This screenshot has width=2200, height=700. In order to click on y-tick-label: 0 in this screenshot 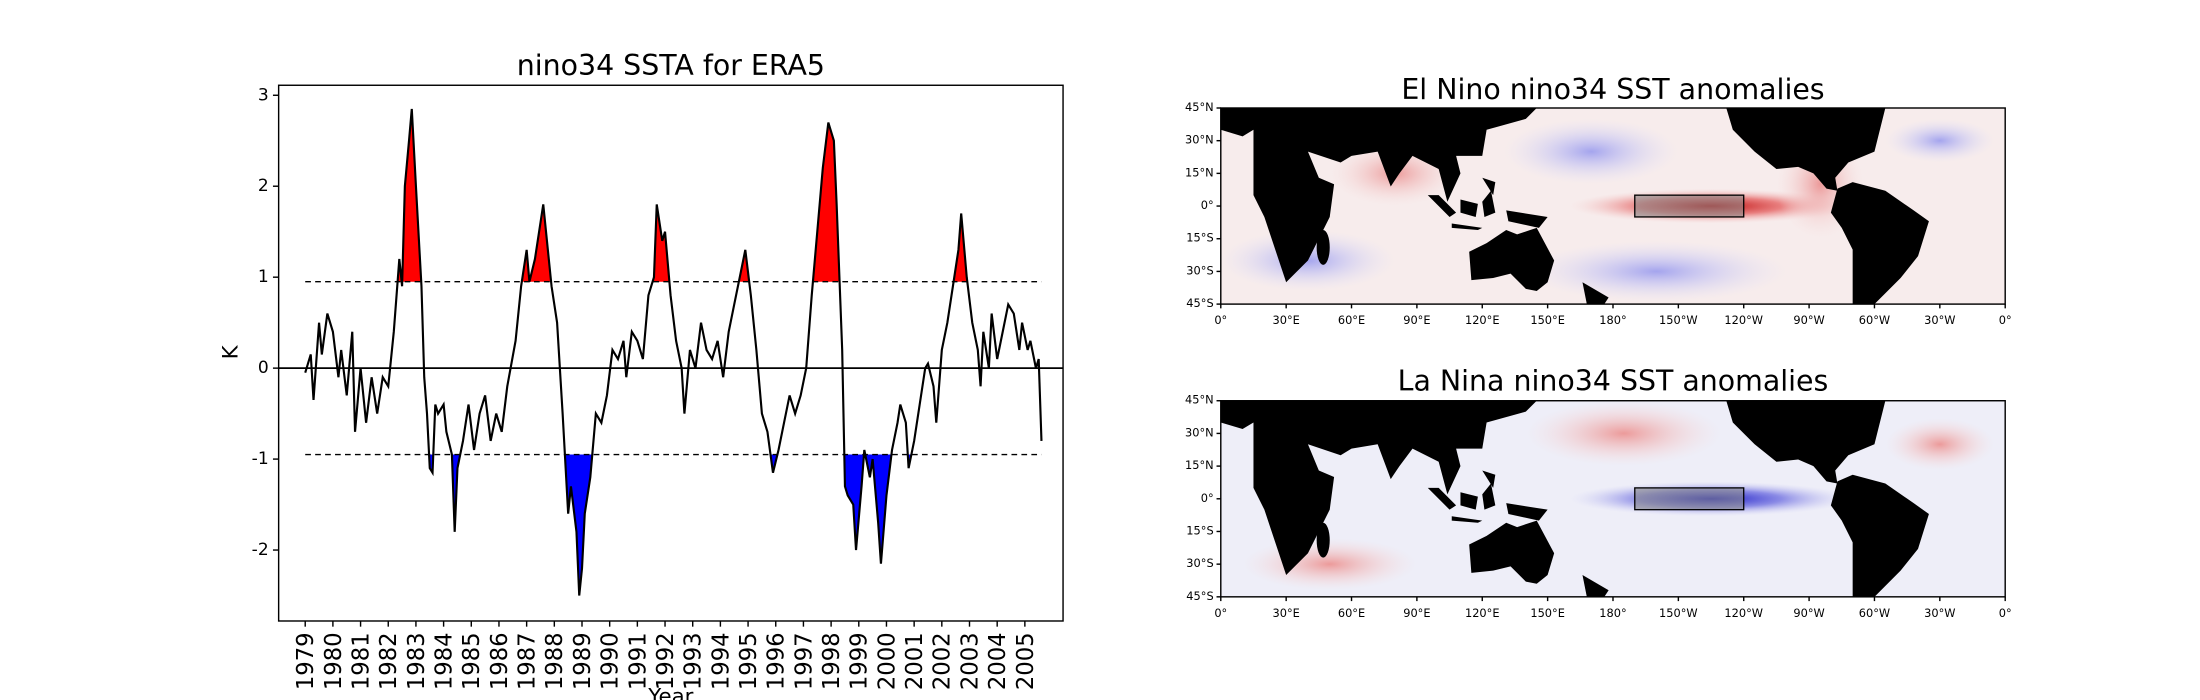, I will do `click(263, 368)`.